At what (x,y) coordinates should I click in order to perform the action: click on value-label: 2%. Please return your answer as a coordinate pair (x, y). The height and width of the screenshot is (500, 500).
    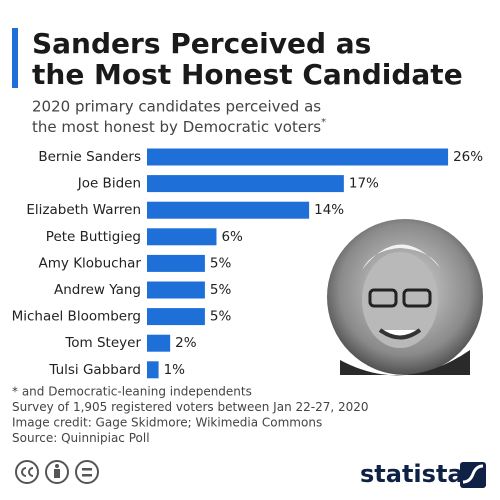
    Looking at the image, I should click on (186, 343).